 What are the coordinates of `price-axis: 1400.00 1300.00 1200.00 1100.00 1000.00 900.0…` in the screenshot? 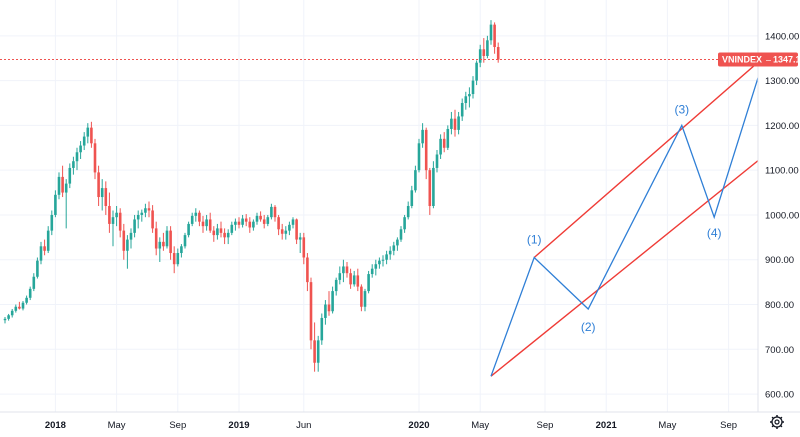 It's located at (782, 215).